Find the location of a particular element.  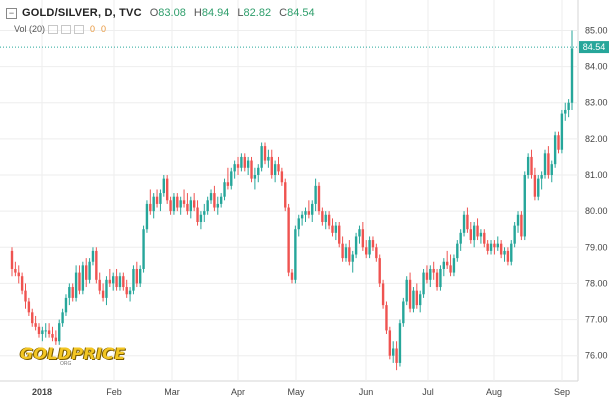

logo-subtext: ORG is located at coordinates (66, 364).